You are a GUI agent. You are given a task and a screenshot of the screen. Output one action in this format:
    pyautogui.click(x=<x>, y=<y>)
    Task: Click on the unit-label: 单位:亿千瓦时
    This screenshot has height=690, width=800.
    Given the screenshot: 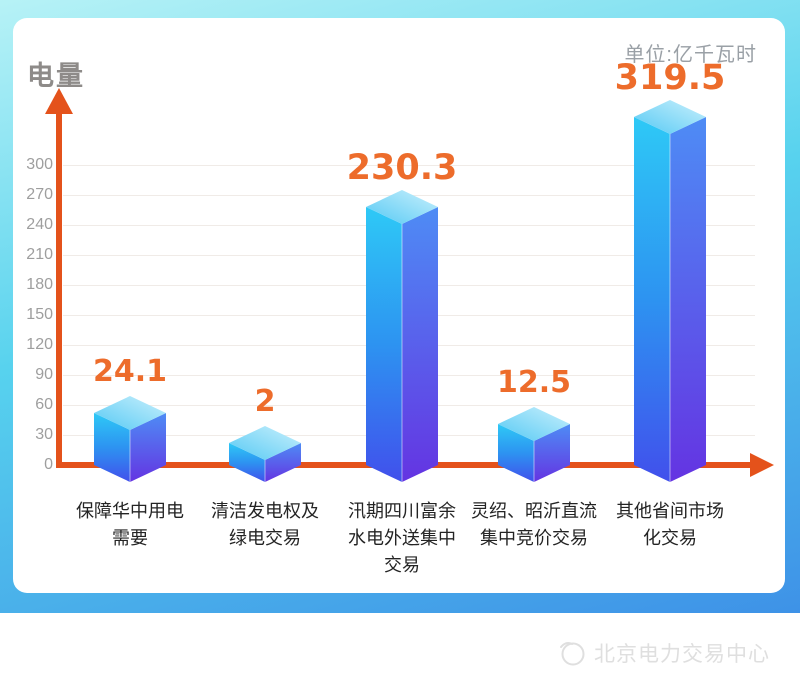 What is the action you would take?
    pyautogui.click(x=690, y=55)
    